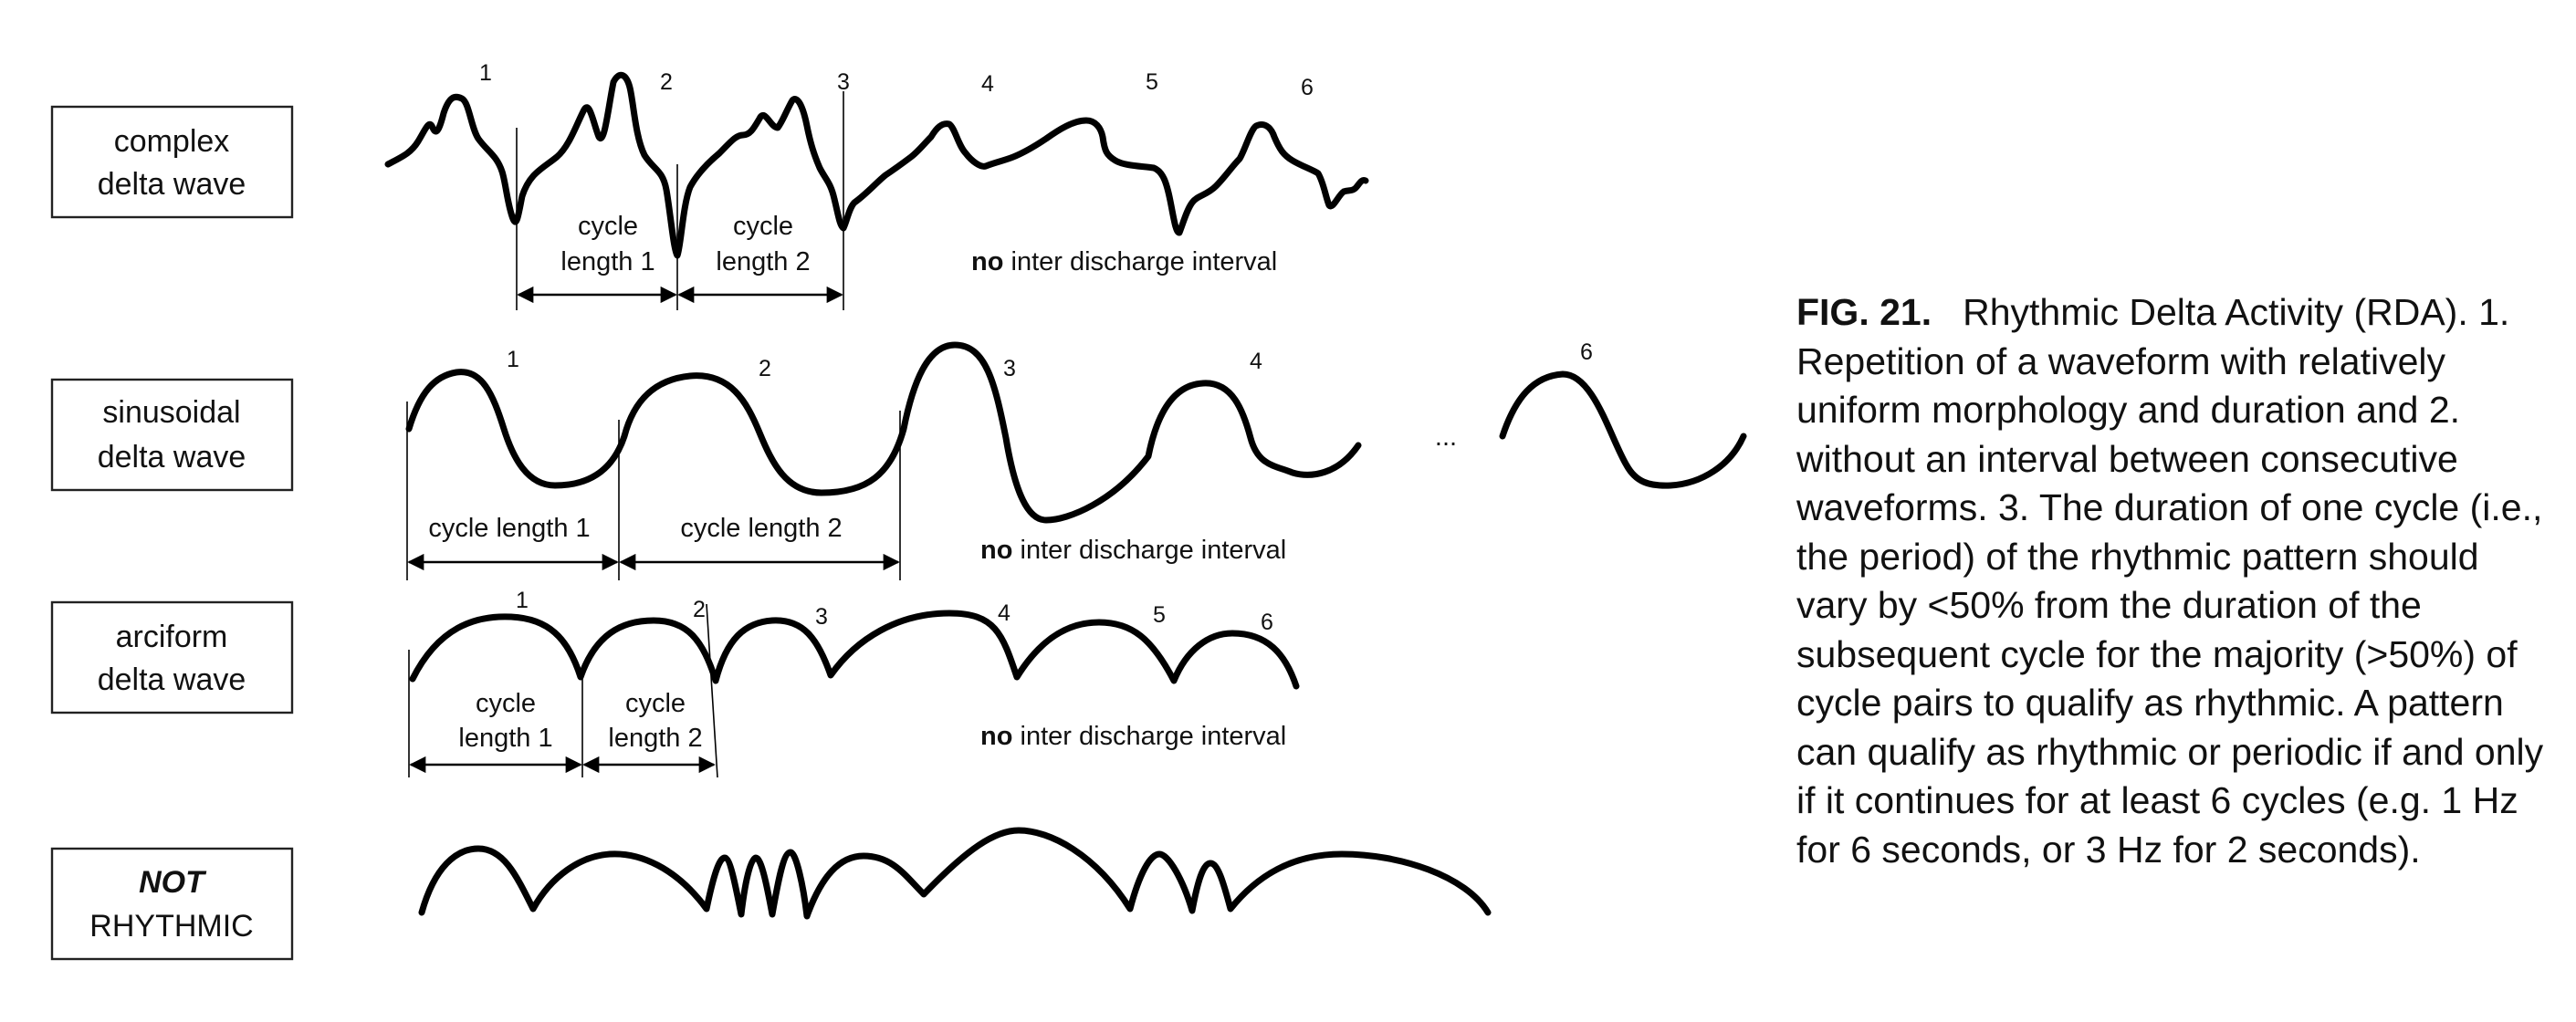 The image size is (2576, 1022). I want to click on sinusoidal-cycle-number-4: 4, so click(1256, 361).